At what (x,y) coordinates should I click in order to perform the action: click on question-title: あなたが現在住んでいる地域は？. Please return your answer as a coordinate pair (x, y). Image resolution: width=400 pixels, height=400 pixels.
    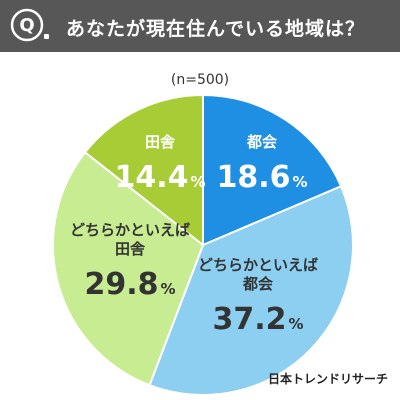
    Looking at the image, I should click on (216, 29).